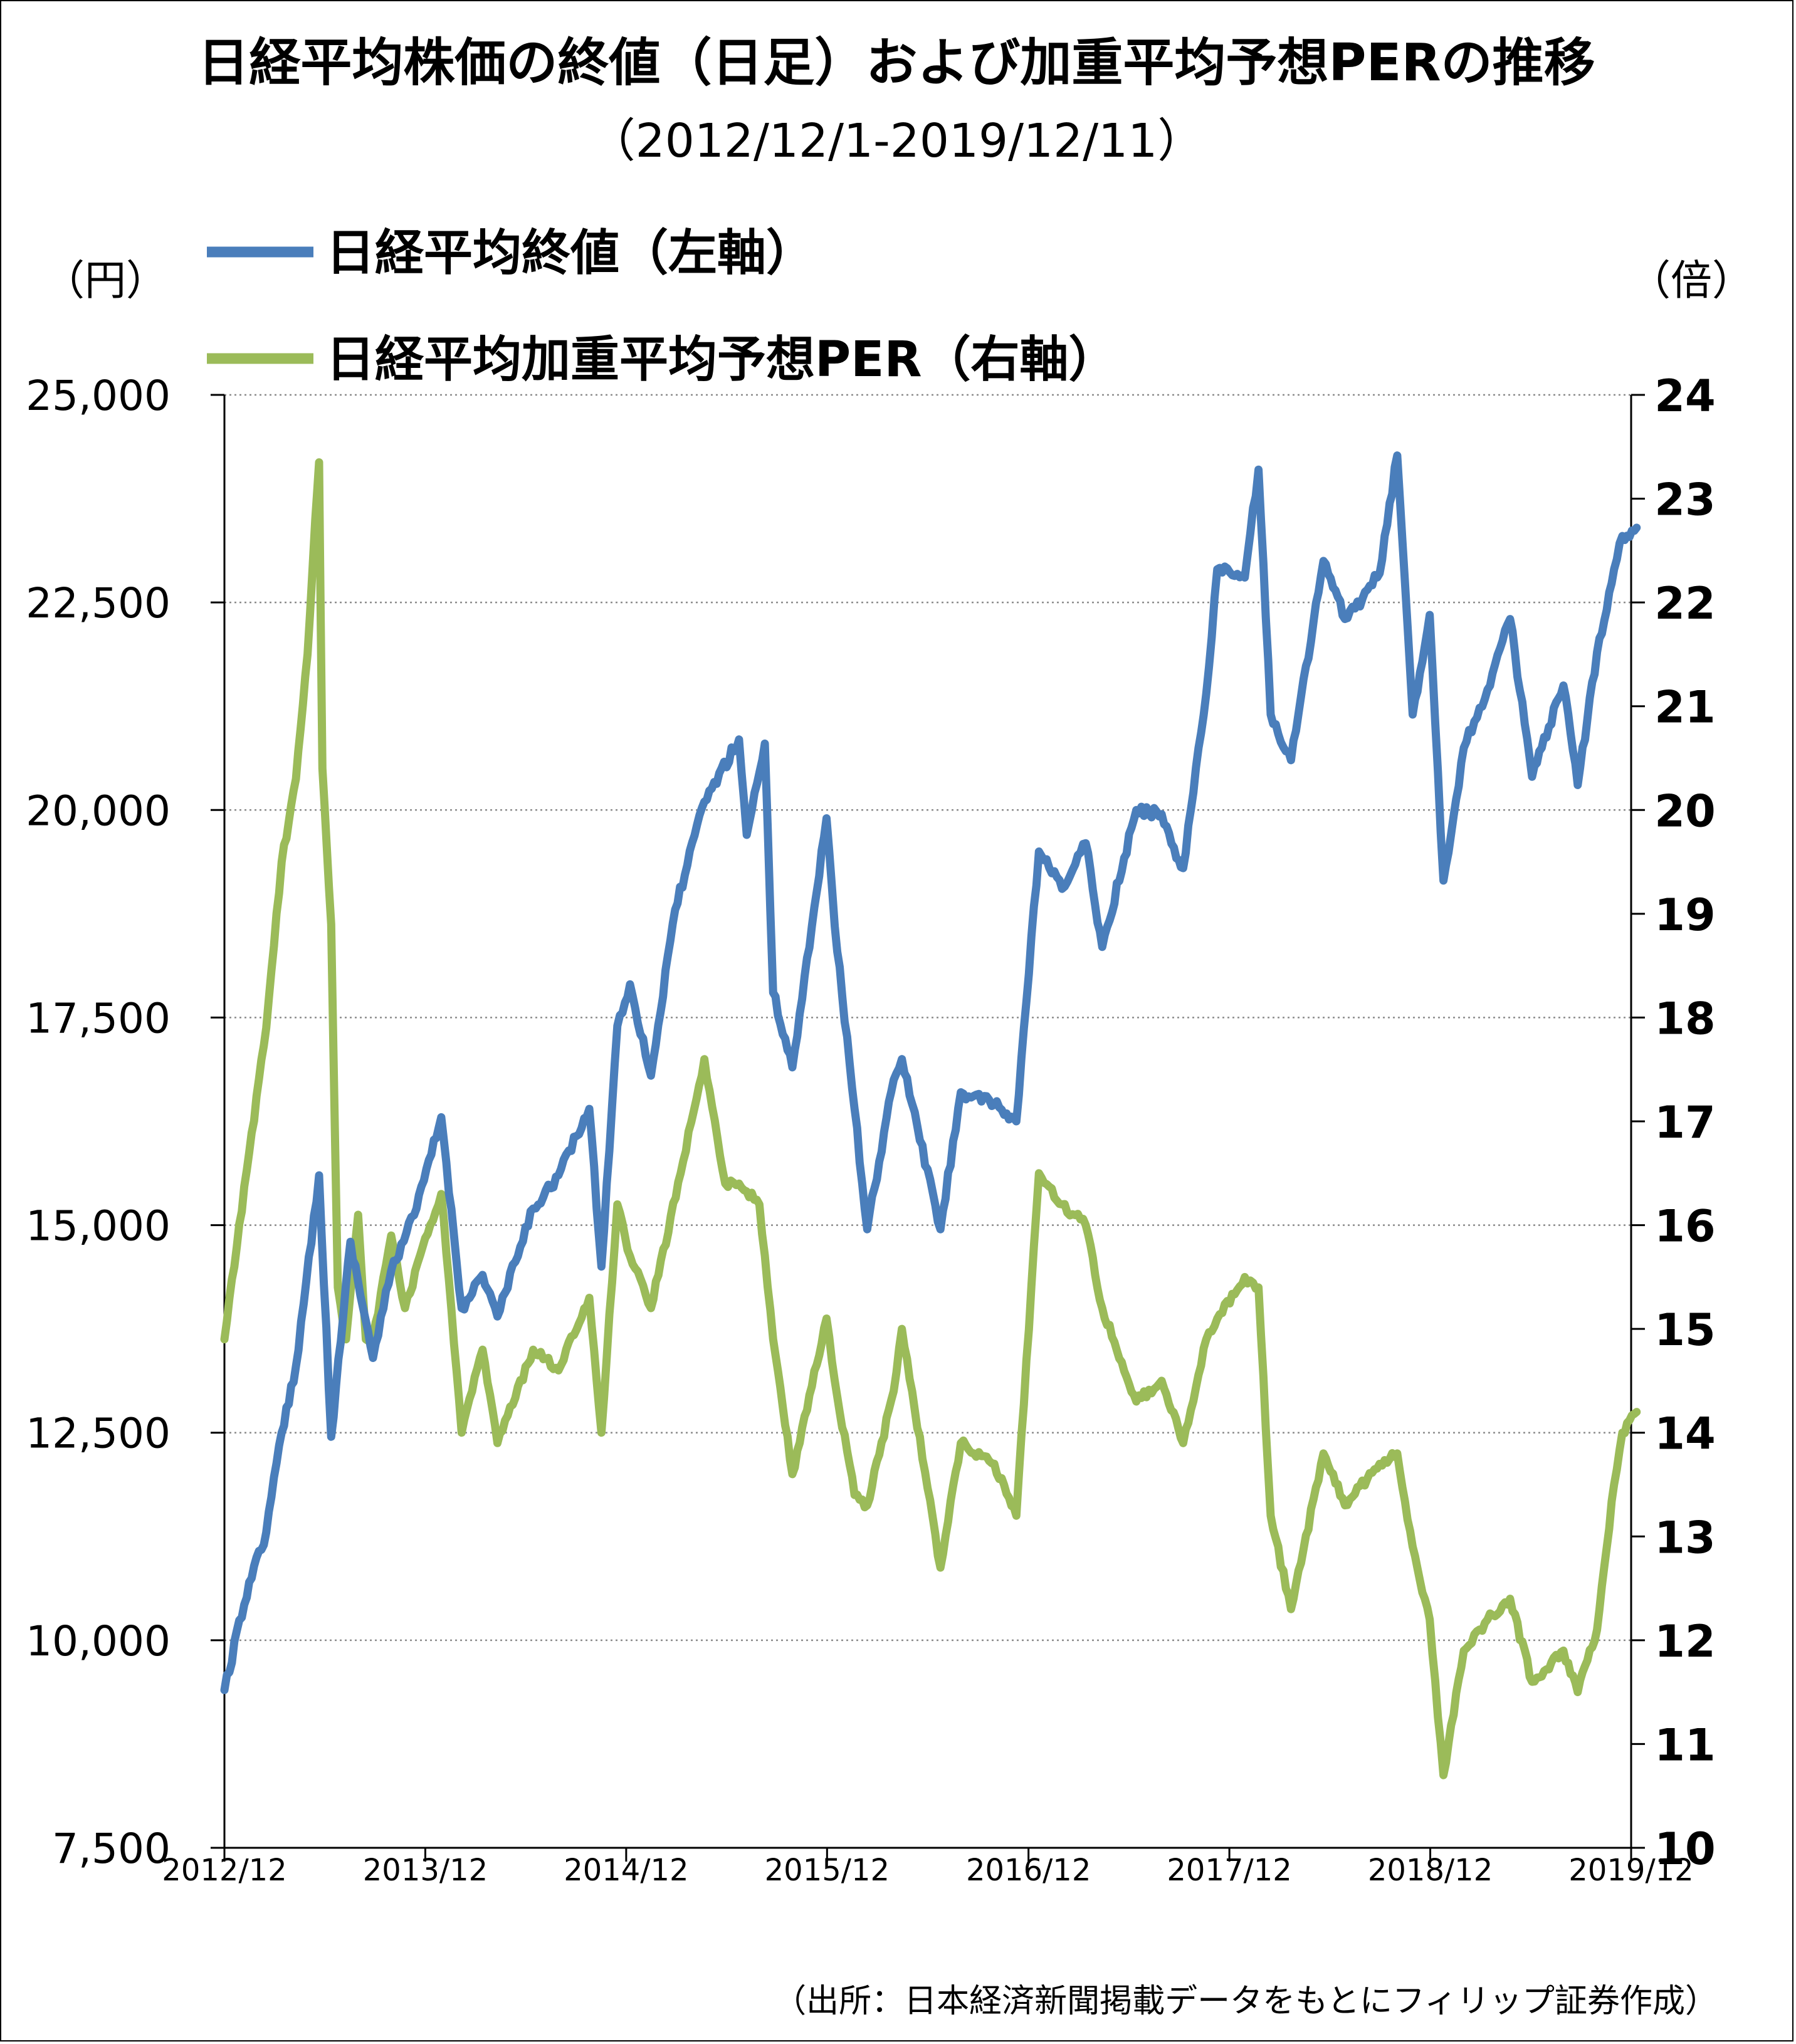  Describe the element at coordinates (98, 1018) in the screenshot. I see `left-tick-label: 17,500` at that location.